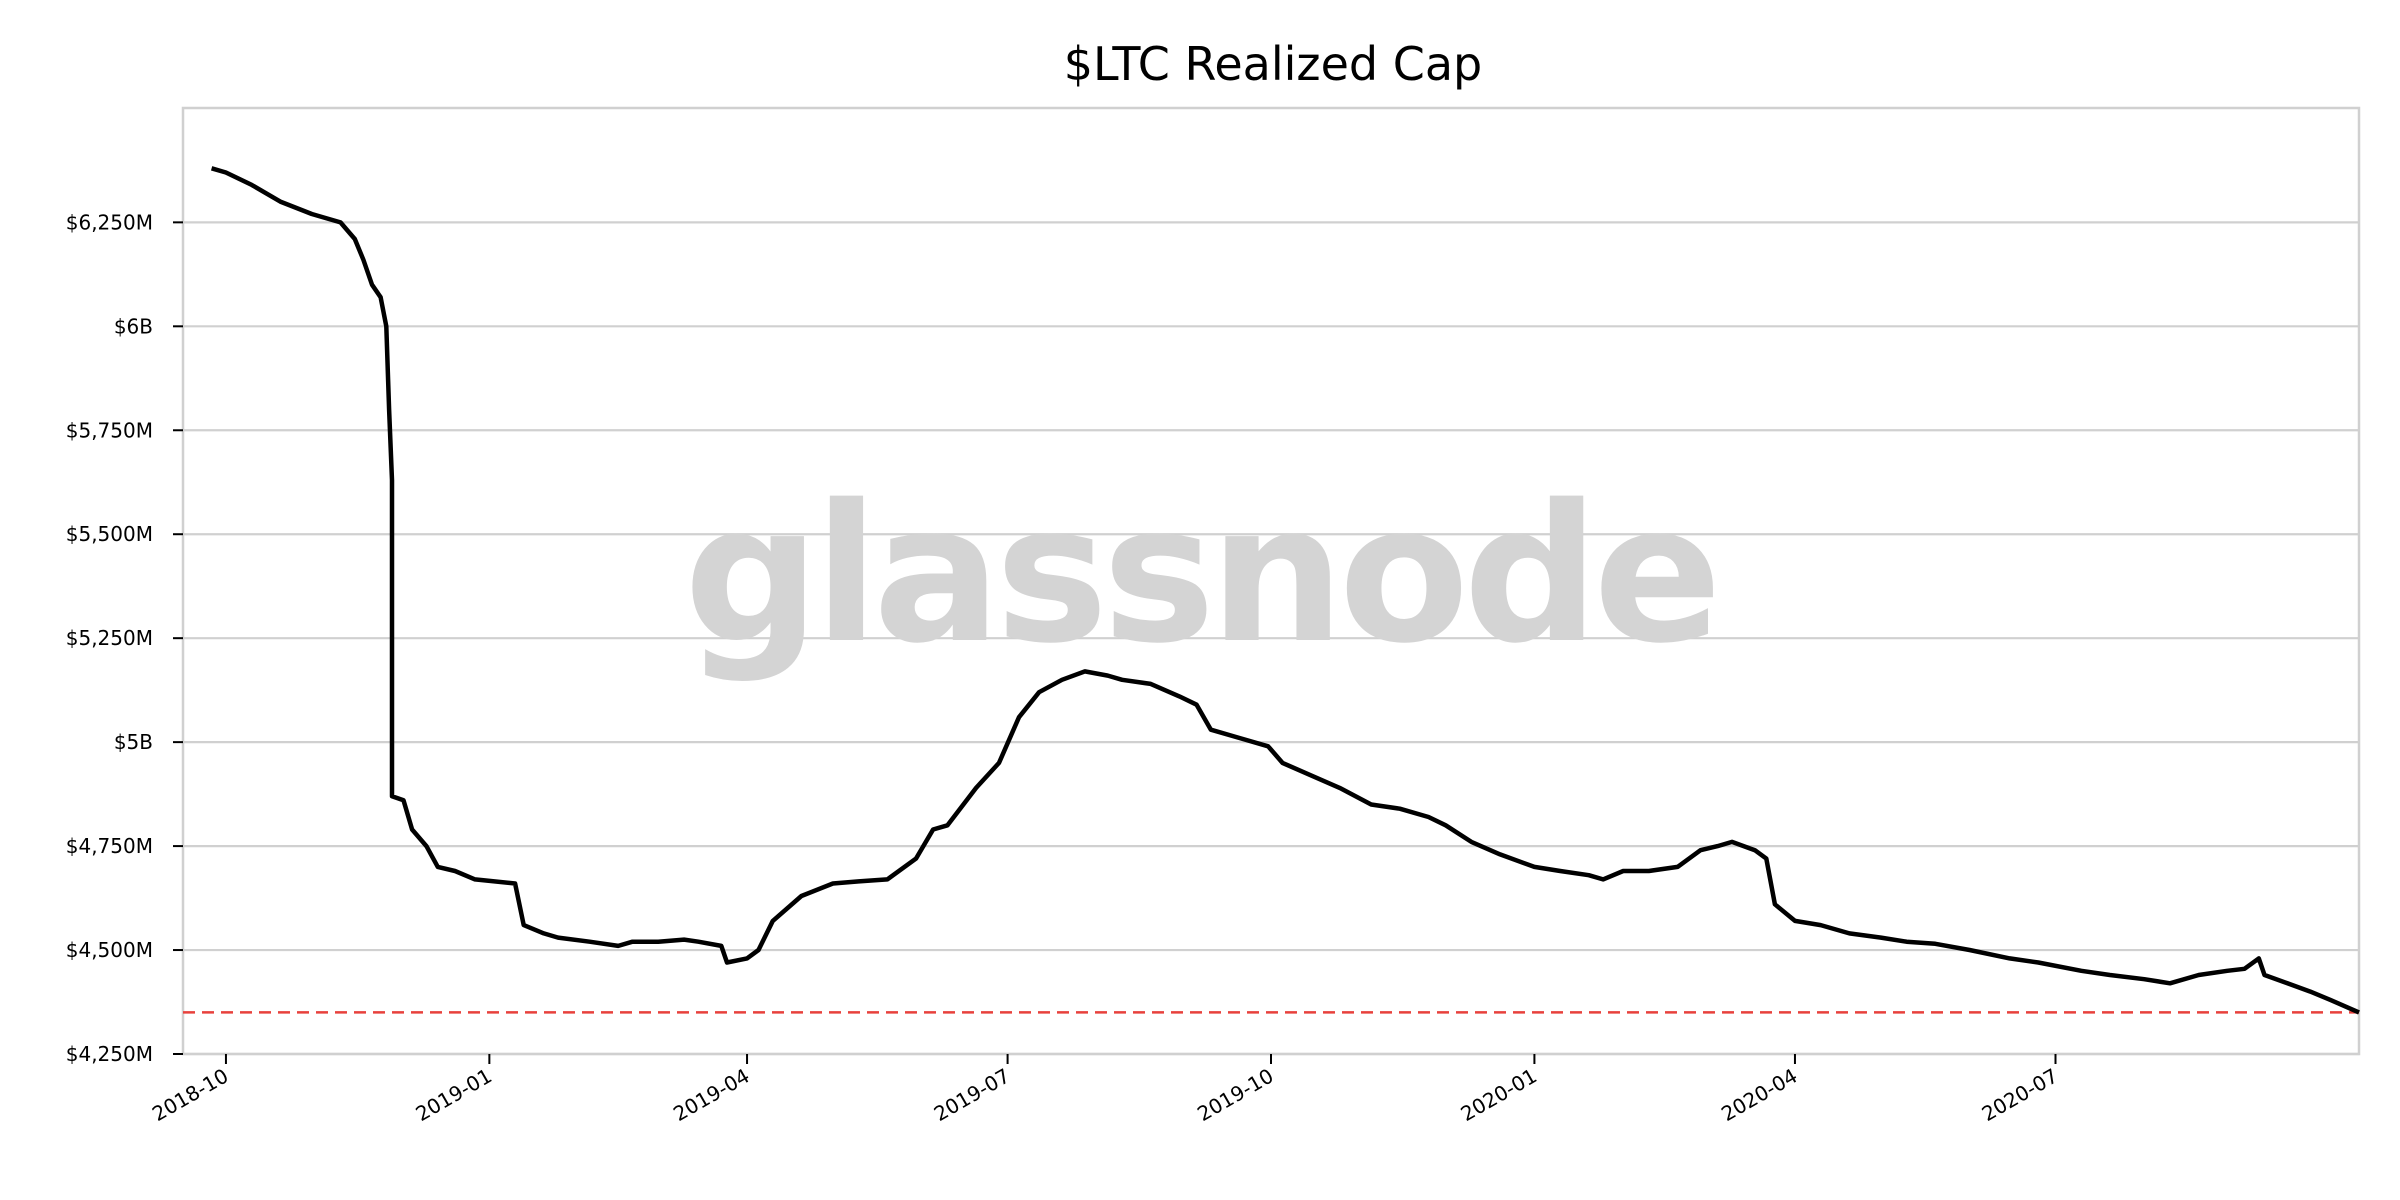  I want to click on y-tick-label: $6B, so click(133, 326).